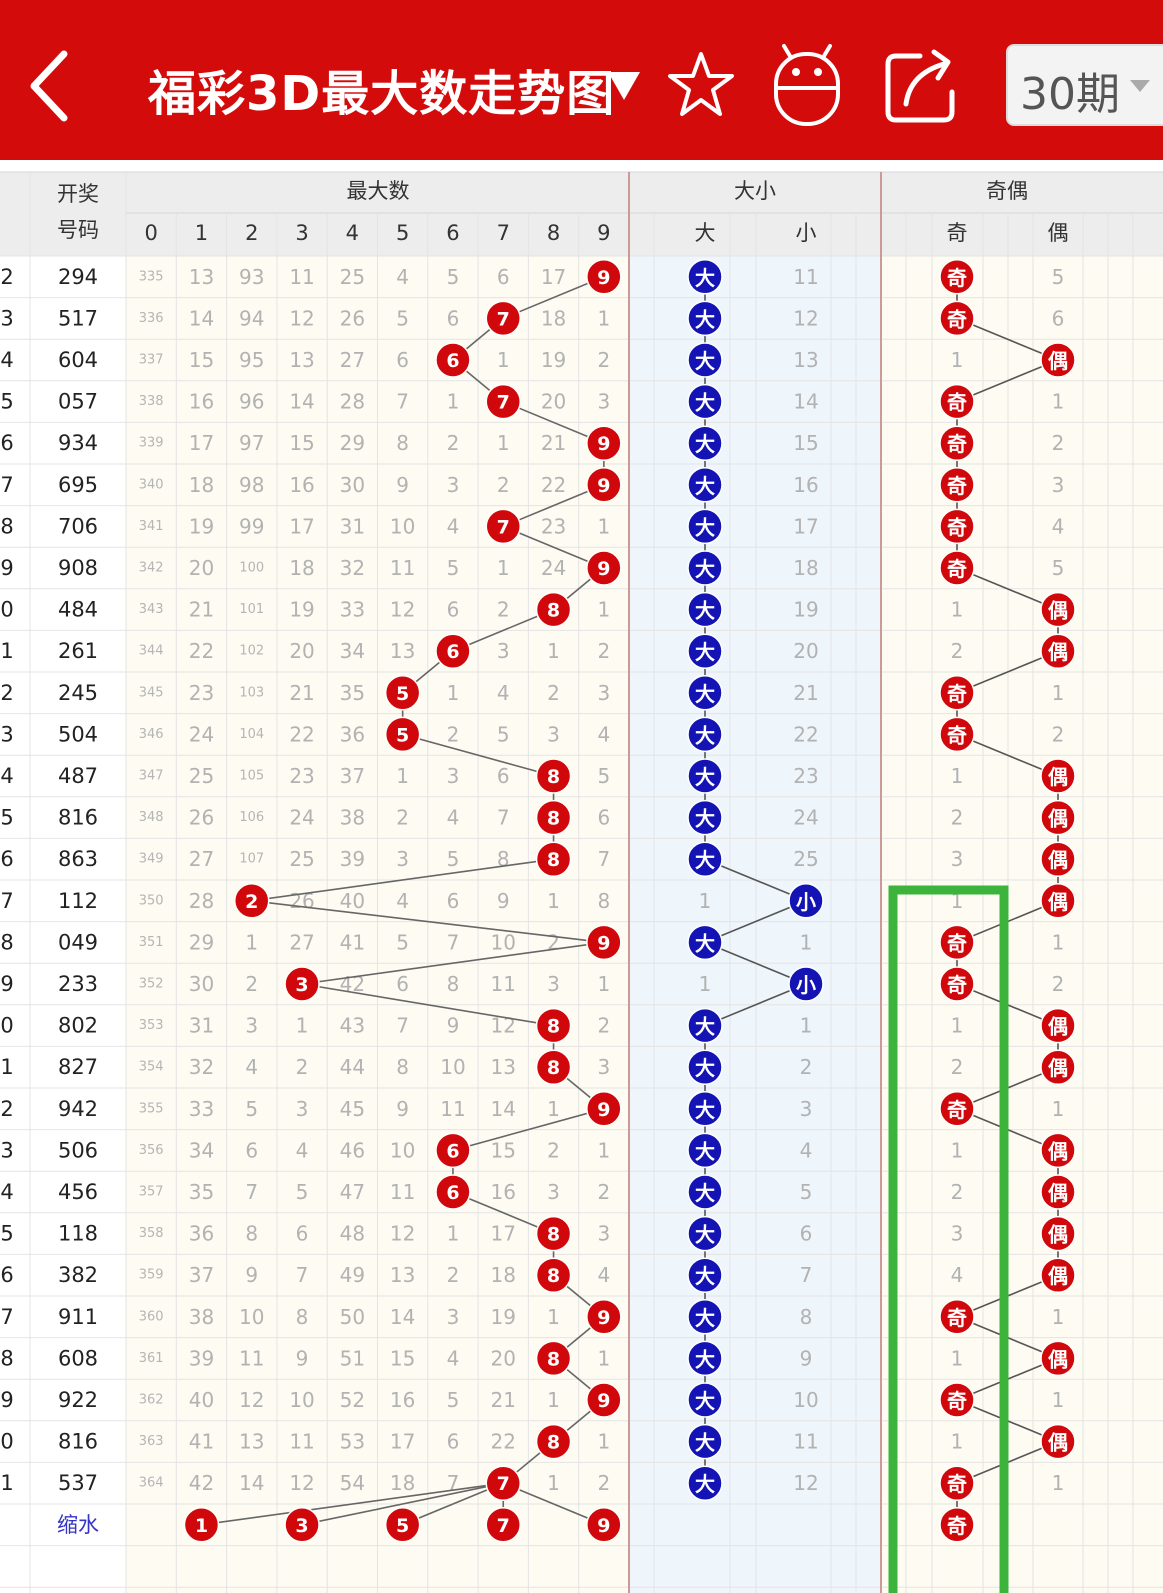 Image resolution: width=1163 pixels, height=1593 pixels. Describe the element at coordinates (806, 233) in the screenshot. I see `small-header: 小` at that location.